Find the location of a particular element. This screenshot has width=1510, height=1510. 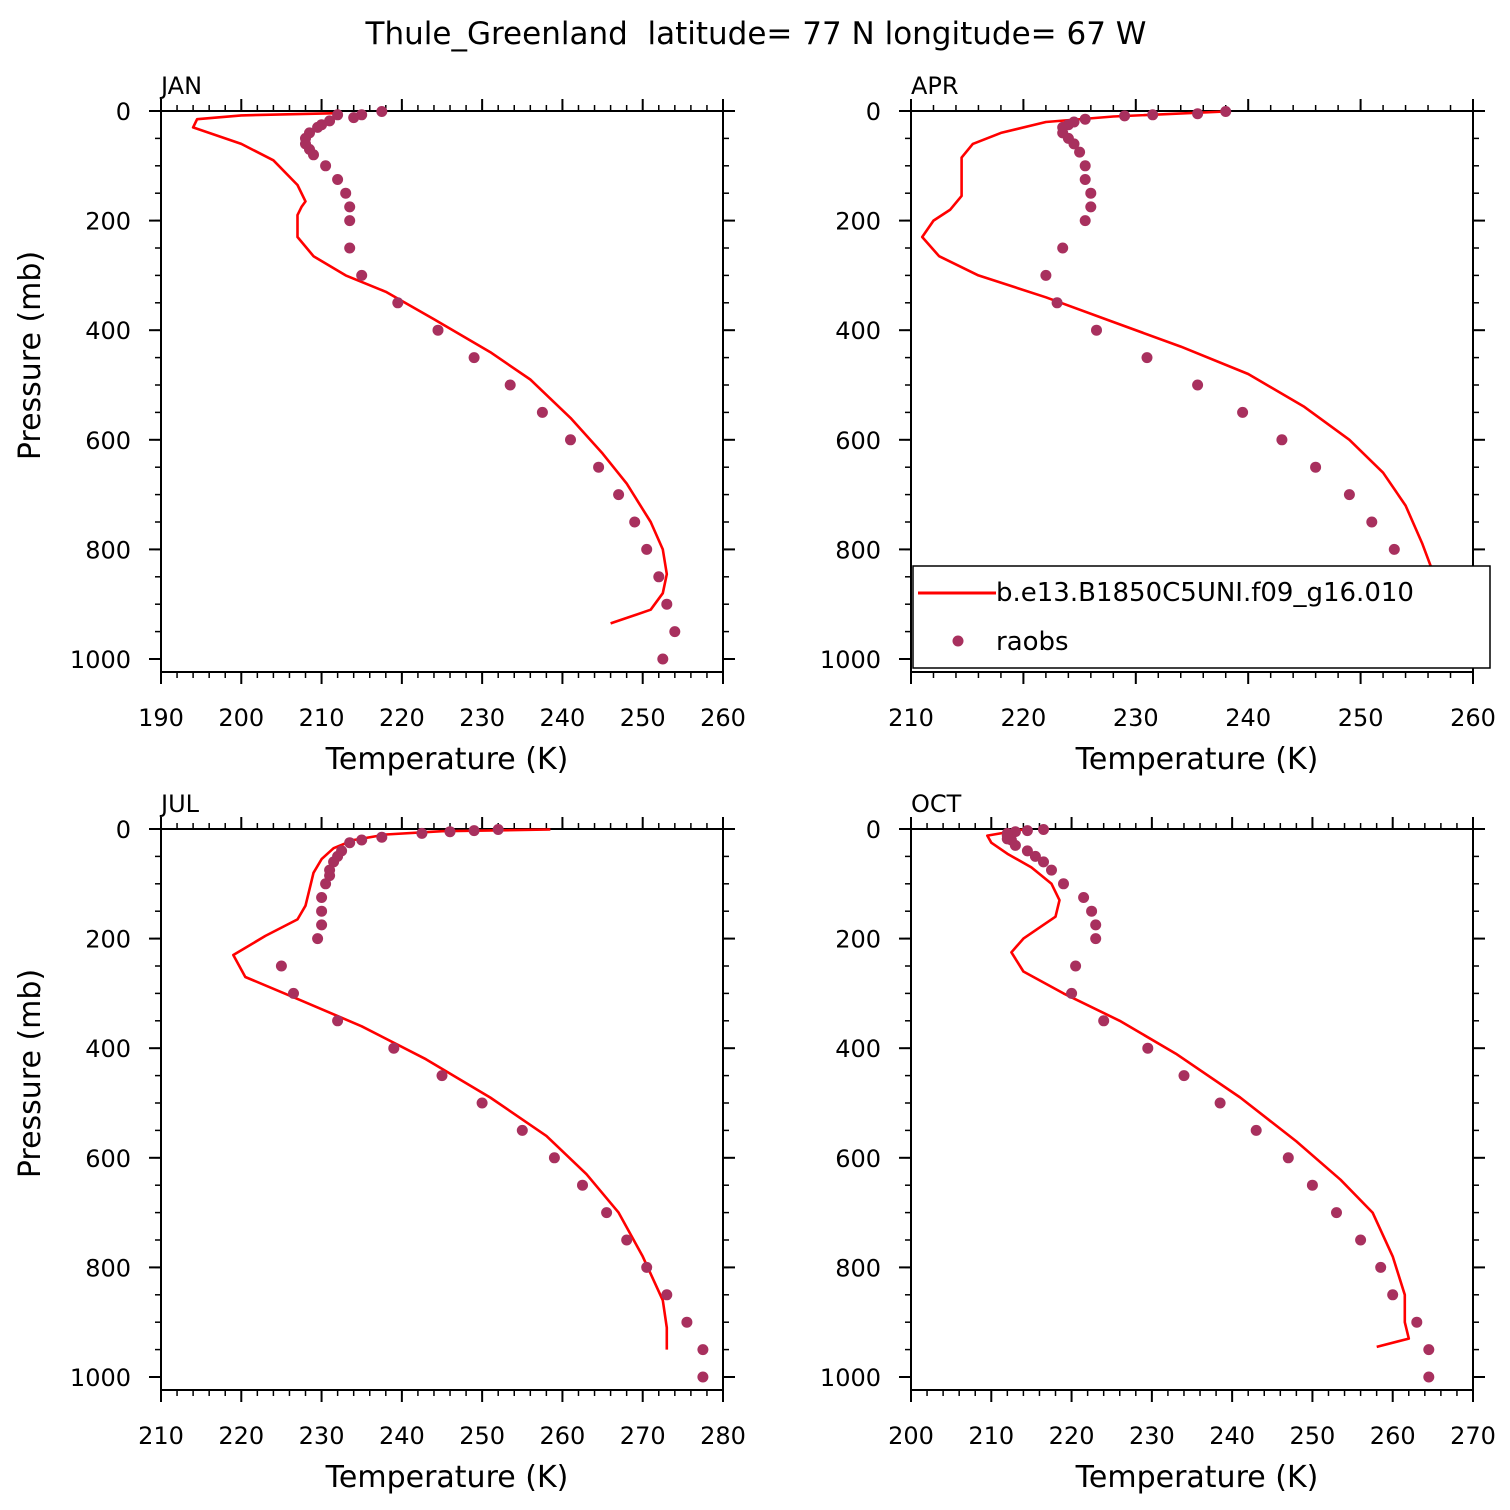

y-tick-label: 0 is located at coordinates (873, 830).